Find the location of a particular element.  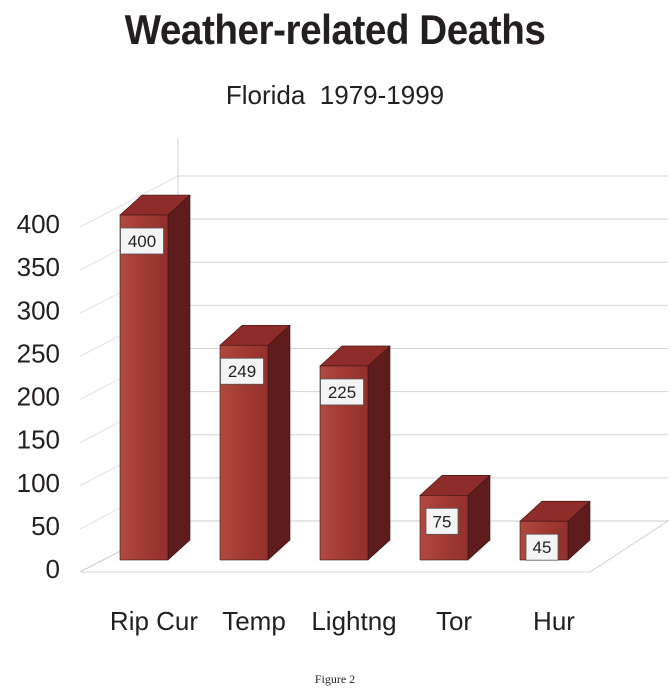

y-tick-label: 250 is located at coordinates (38, 353).